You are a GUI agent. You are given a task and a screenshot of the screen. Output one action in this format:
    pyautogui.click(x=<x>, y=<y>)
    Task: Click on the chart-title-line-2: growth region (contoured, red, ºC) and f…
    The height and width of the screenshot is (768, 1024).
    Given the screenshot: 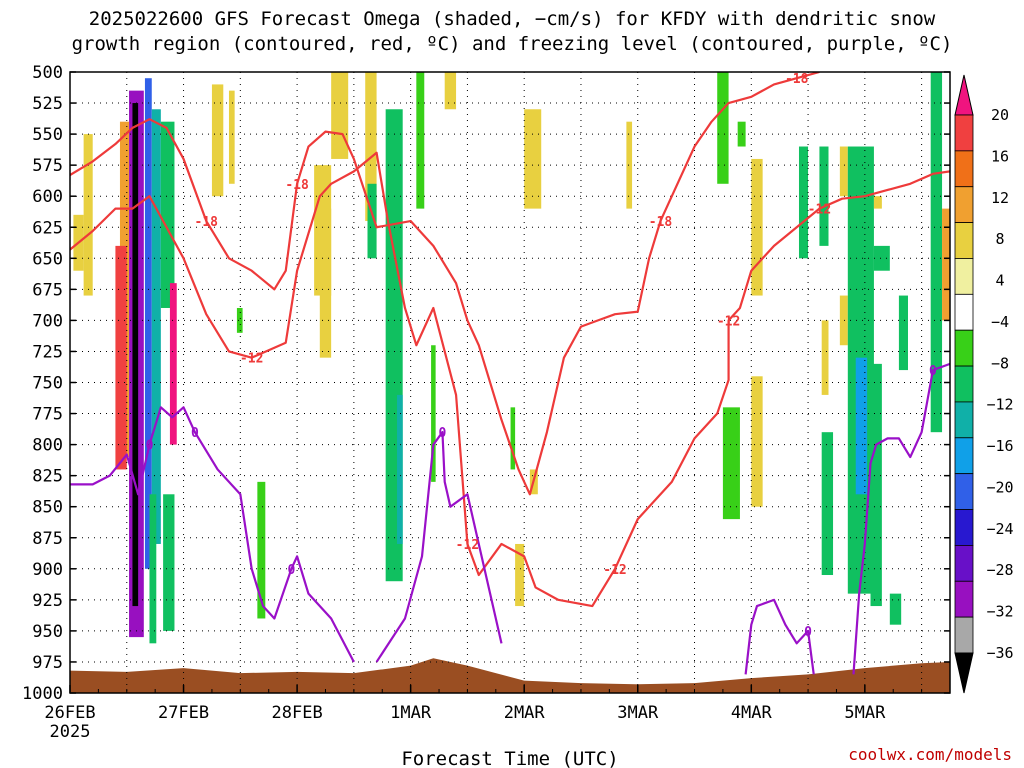 What is the action you would take?
    pyautogui.click(x=512, y=44)
    